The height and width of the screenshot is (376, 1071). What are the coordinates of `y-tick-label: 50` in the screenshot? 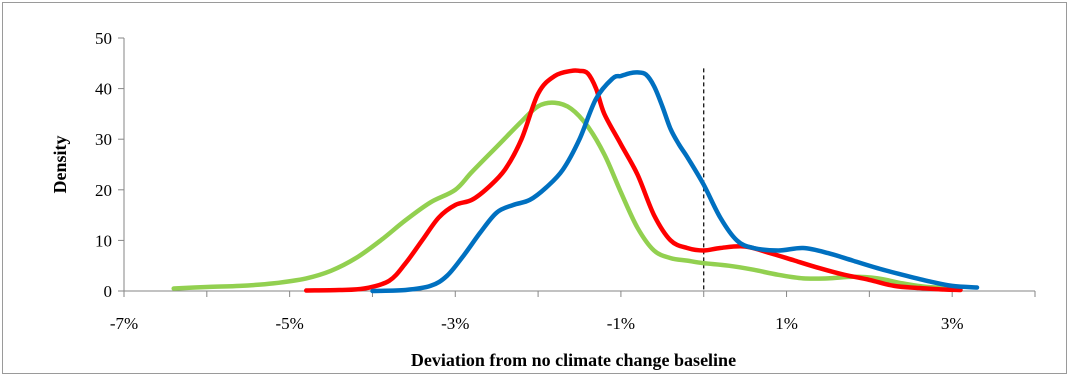 It's located at (103, 38).